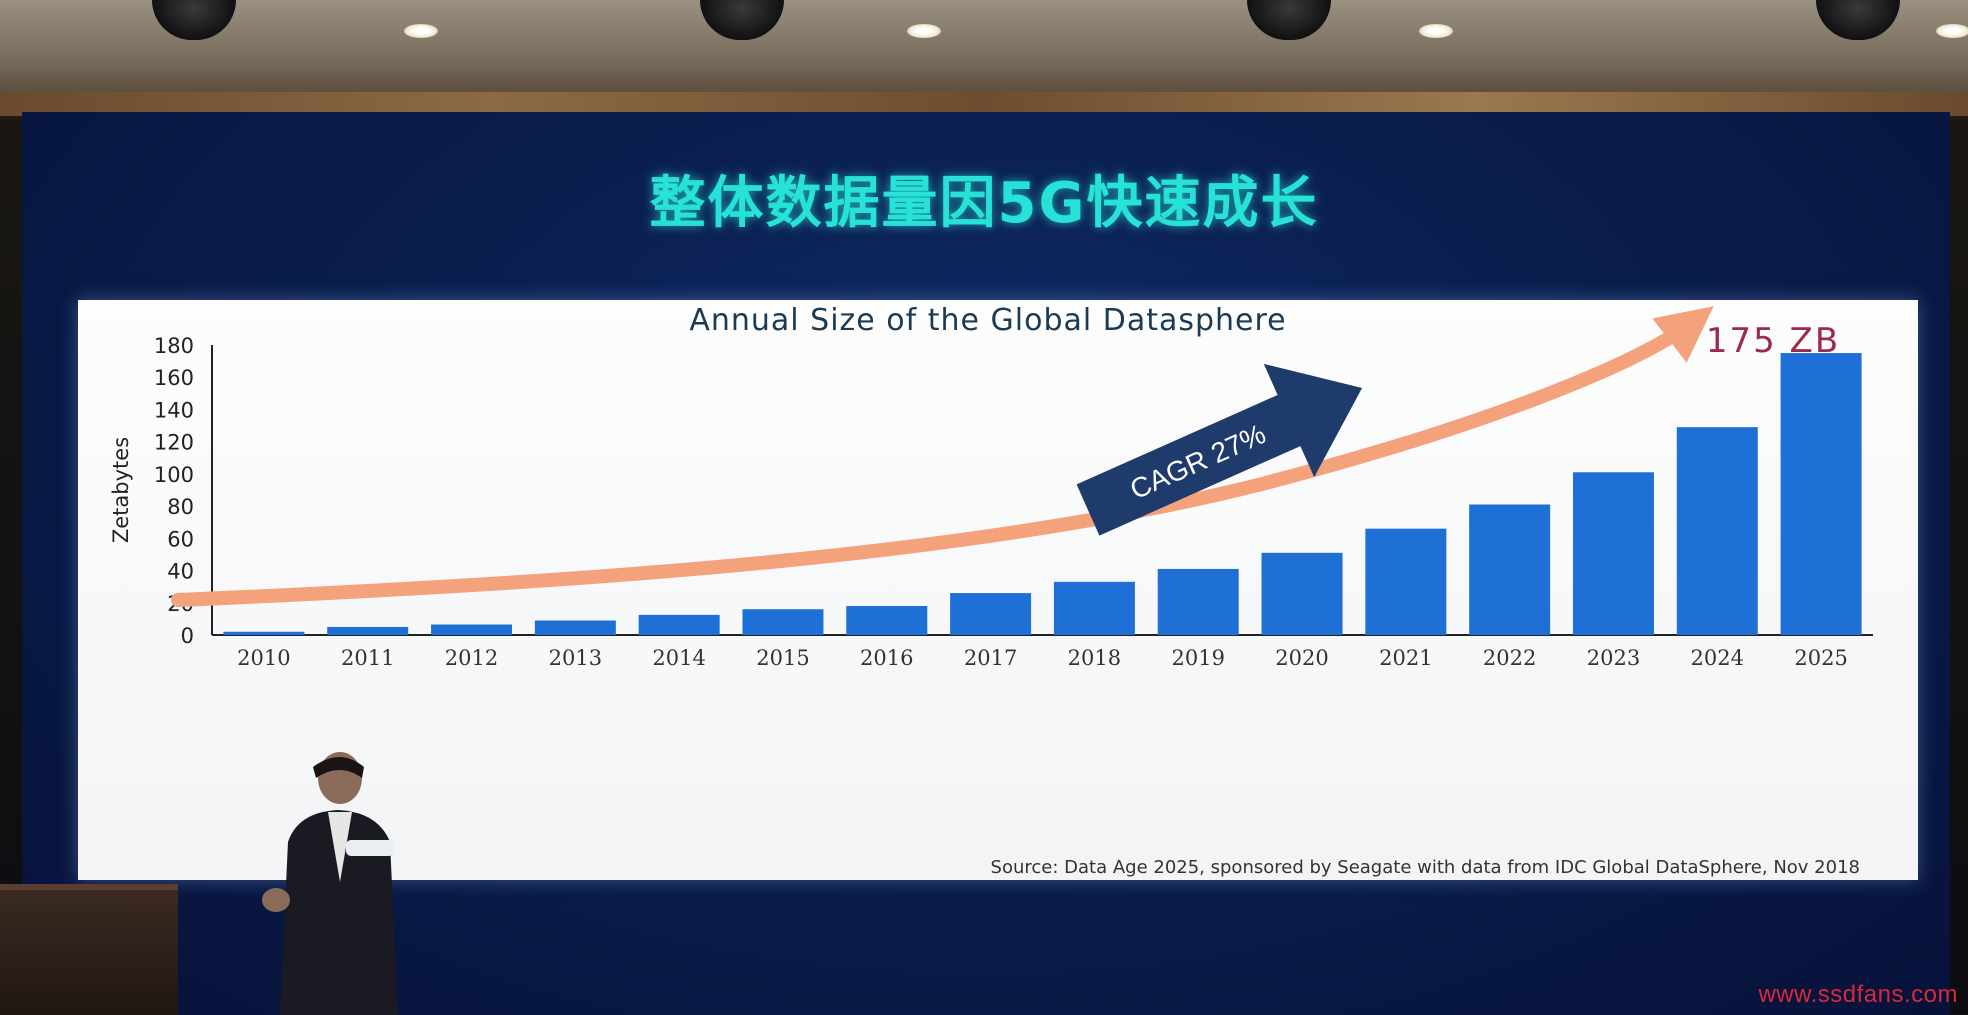 Image resolution: width=1968 pixels, height=1015 pixels. Describe the element at coordinates (471, 658) in the screenshot. I see `x-tick-label: 2012` at that location.